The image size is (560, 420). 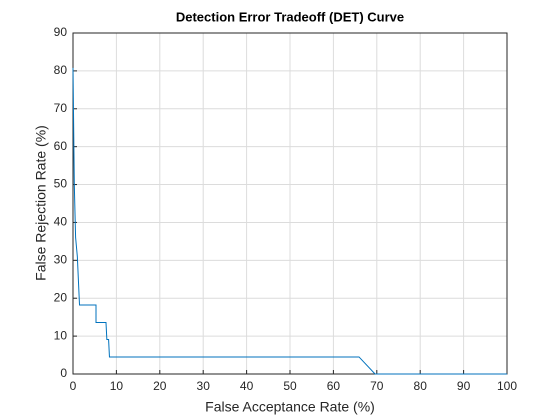 I want to click on y-tick-label: 90, so click(x=61, y=32).